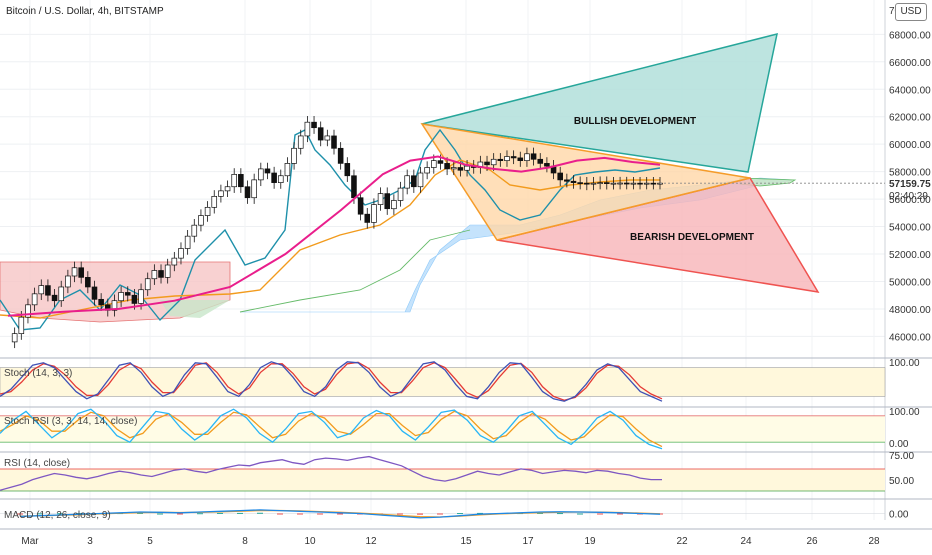 Image resolution: width=932 pixels, height=555 pixels. Describe the element at coordinates (528, 541) in the screenshot. I see `time-axis-tick-label: 17` at that location.